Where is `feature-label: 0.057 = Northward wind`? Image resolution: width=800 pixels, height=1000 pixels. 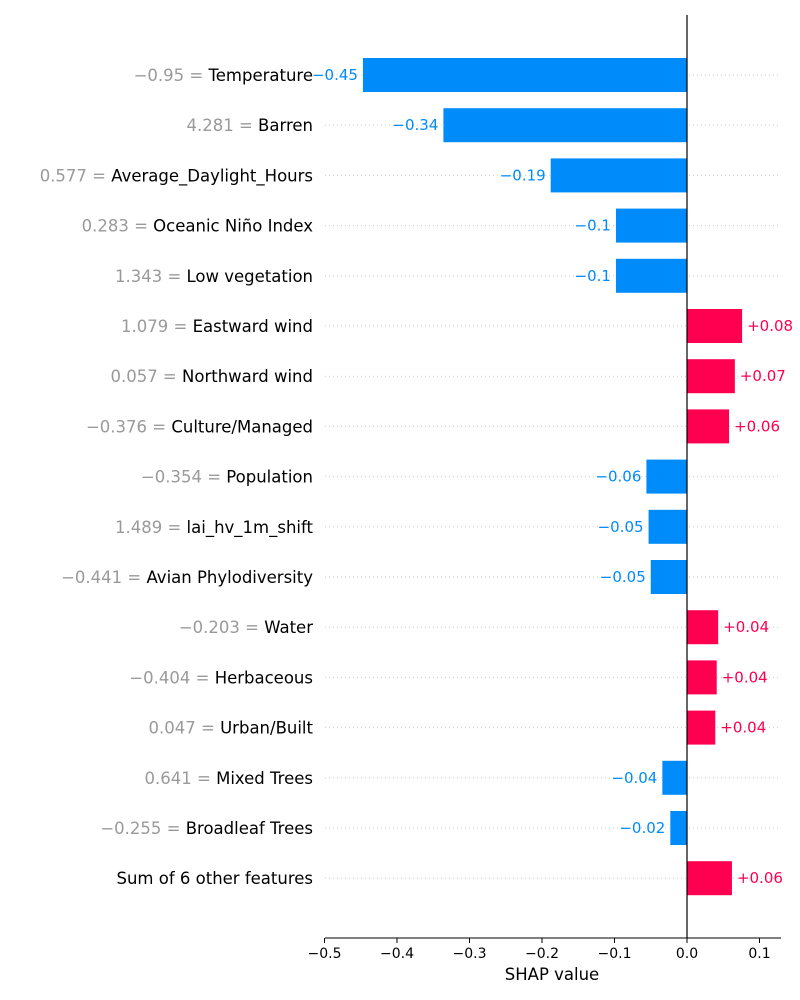 feature-label: 0.057 = Northward wind is located at coordinates (211, 376).